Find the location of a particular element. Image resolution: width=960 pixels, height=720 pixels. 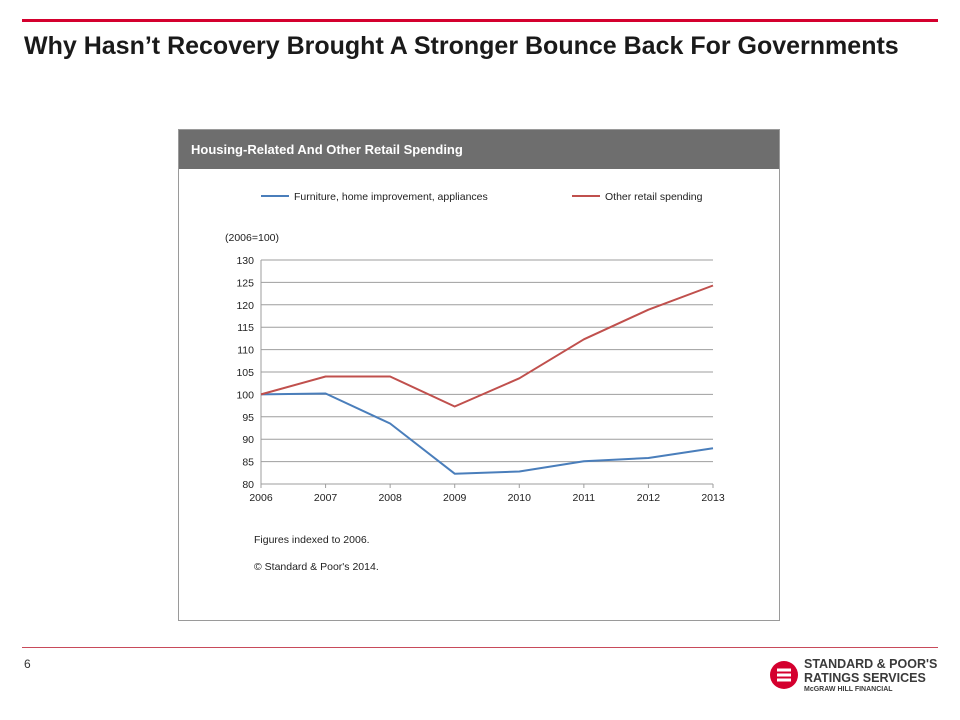

x-tick-label: 2007 is located at coordinates (326, 498).